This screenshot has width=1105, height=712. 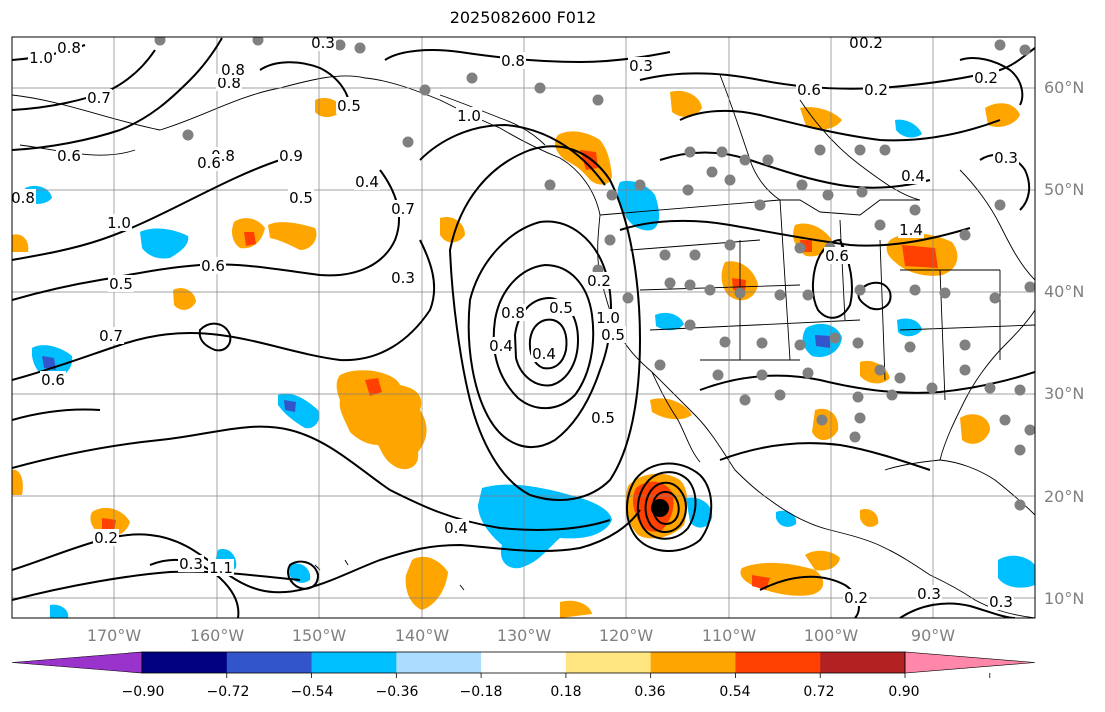 What do you see at coordinates (403, 209) in the screenshot?
I see `contour-label: 0.7` at bounding box center [403, 209].